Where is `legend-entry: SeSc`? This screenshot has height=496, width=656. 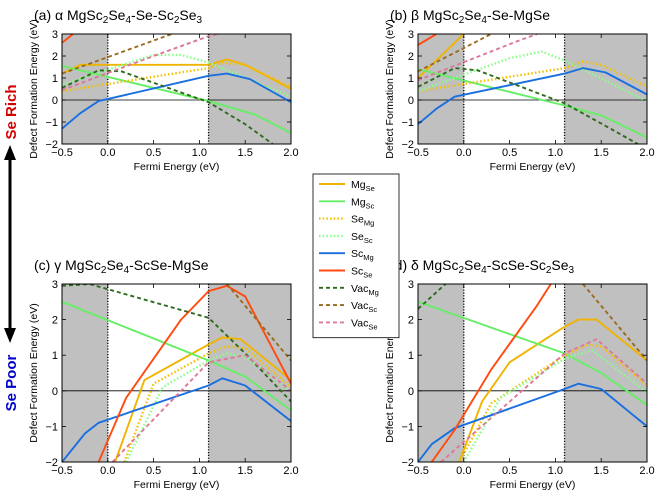 legend-entry: SeSc is located at coordinates (362, 238).